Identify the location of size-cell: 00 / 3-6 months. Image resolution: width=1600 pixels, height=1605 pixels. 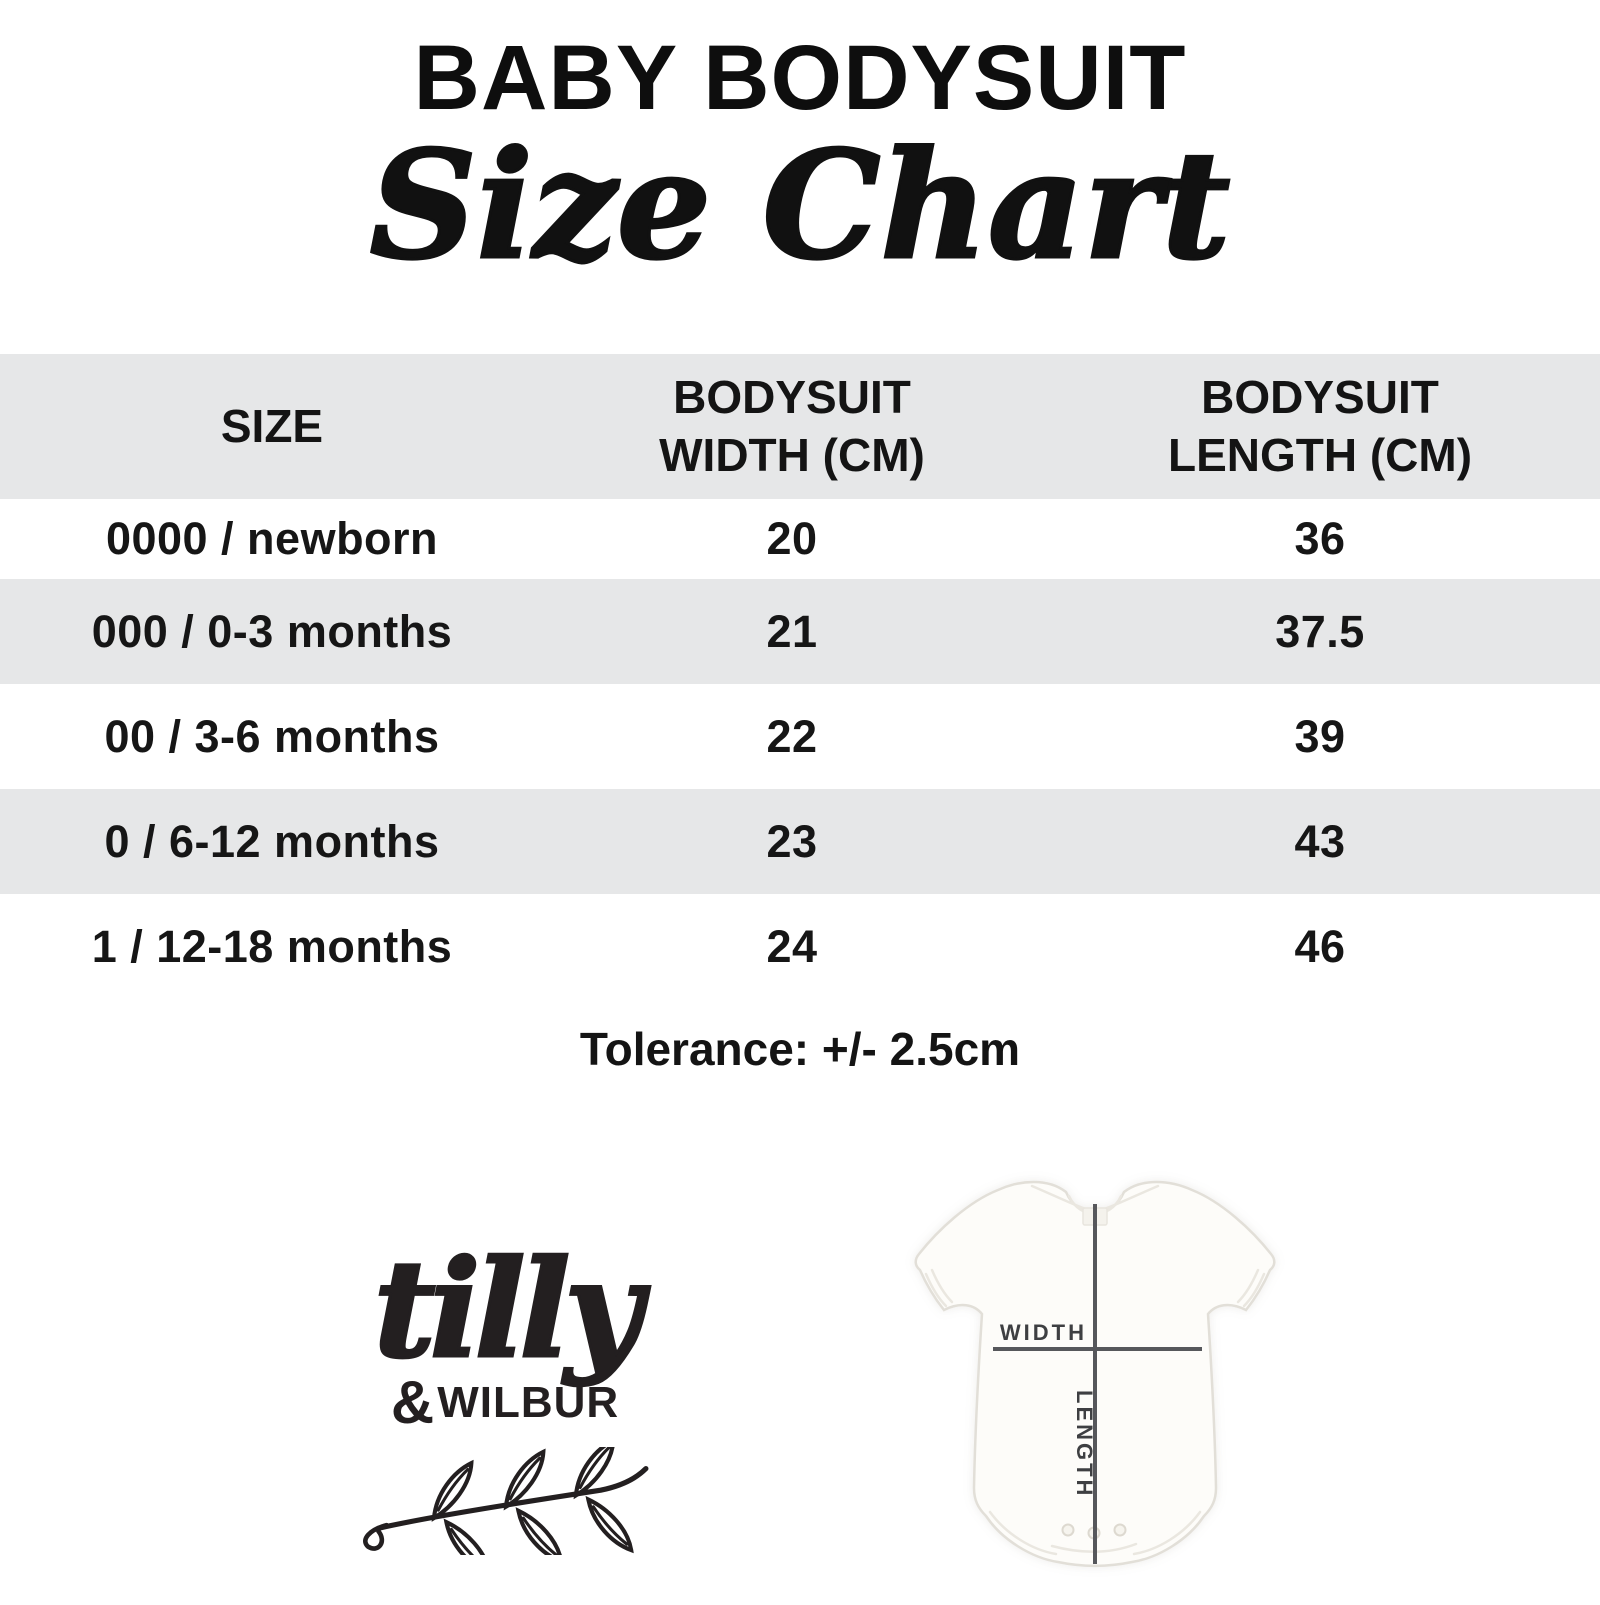
(272, 736).